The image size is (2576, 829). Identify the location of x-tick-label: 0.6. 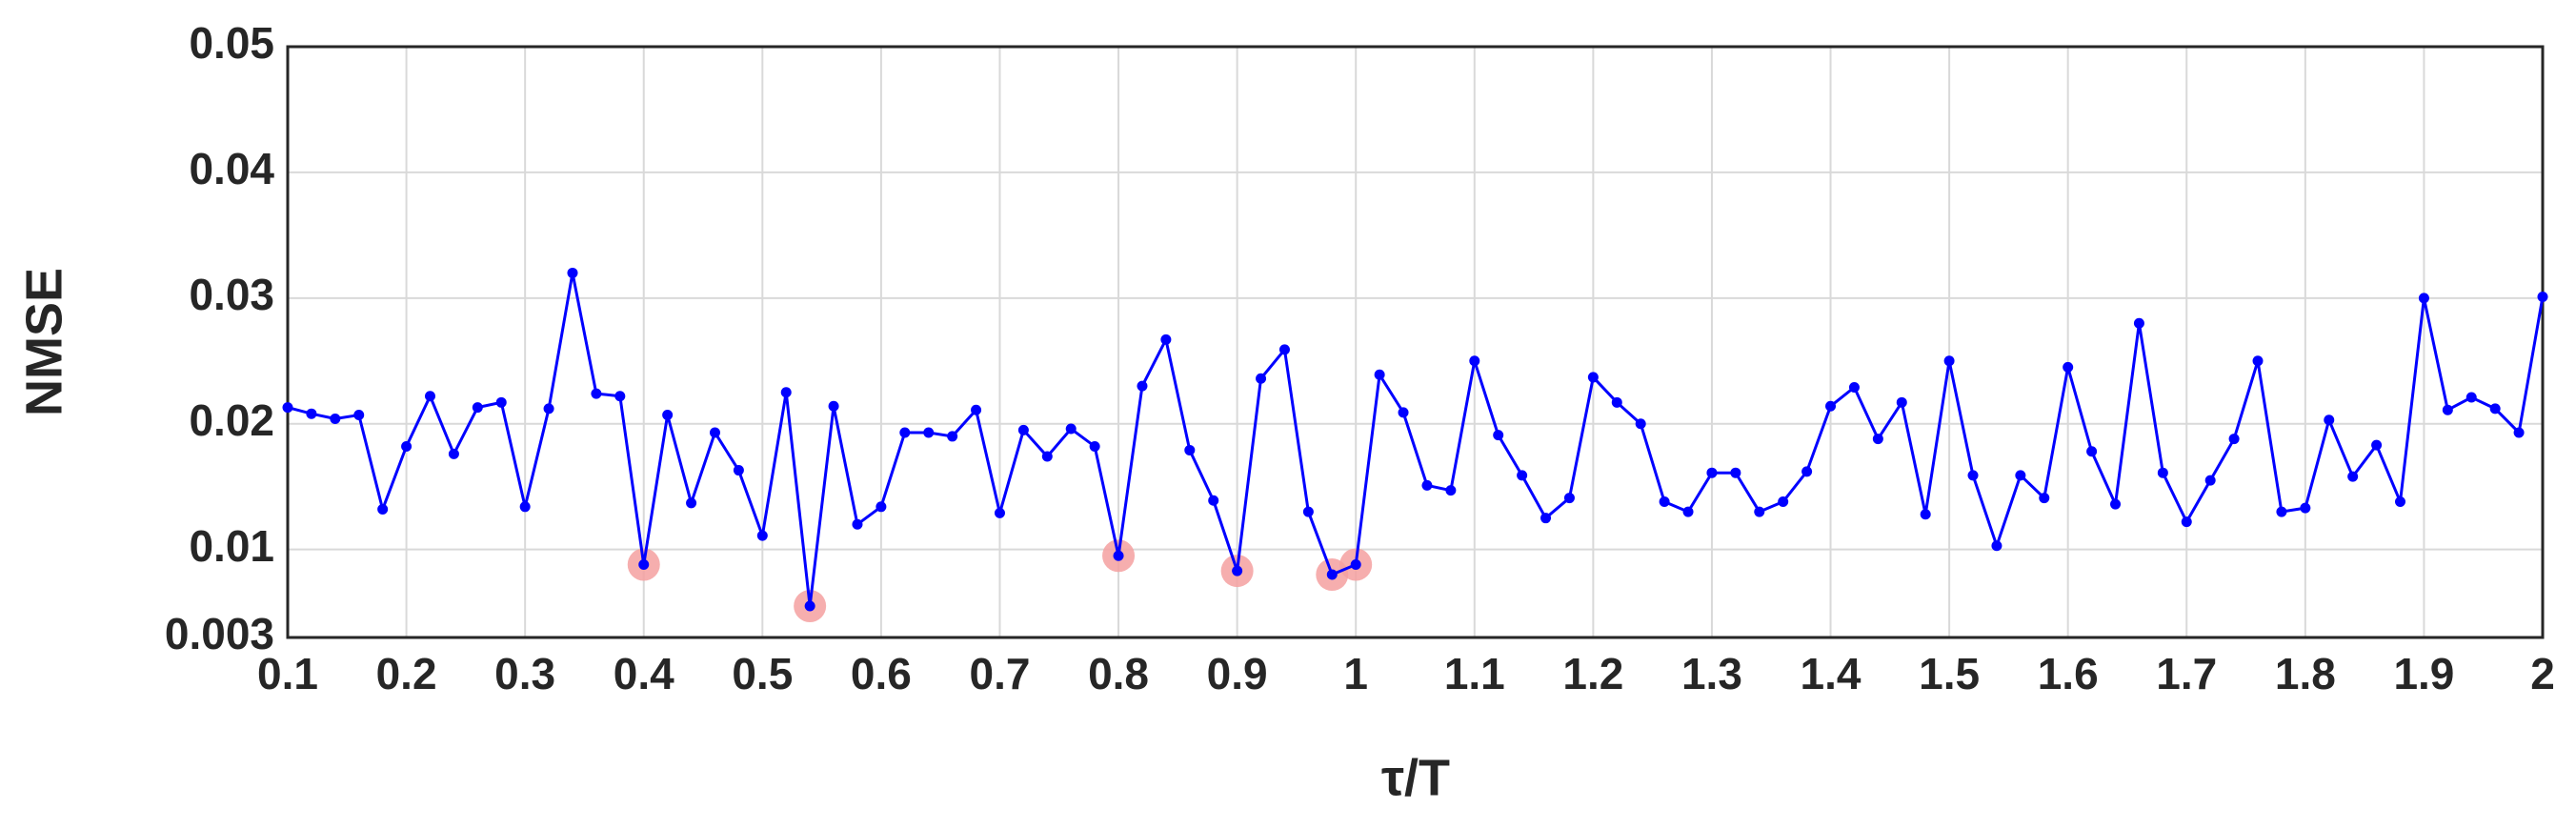
(881, 673).